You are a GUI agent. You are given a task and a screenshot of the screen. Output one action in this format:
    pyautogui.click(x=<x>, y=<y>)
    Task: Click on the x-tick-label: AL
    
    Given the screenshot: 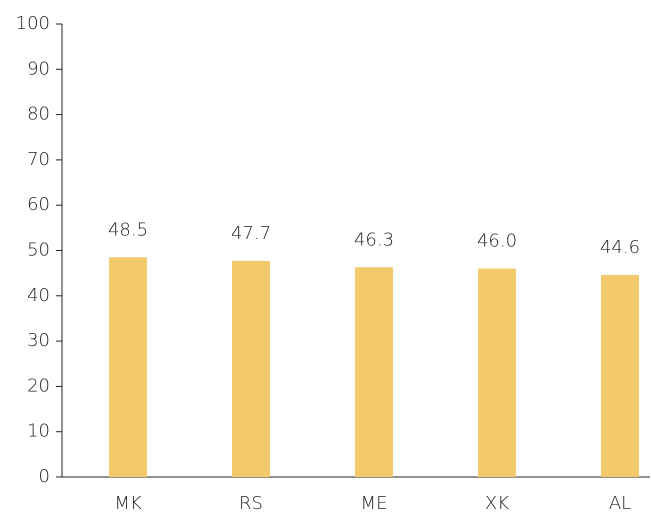 What is the action you would take?
    pyautogui.click(x=620, y=503)
    